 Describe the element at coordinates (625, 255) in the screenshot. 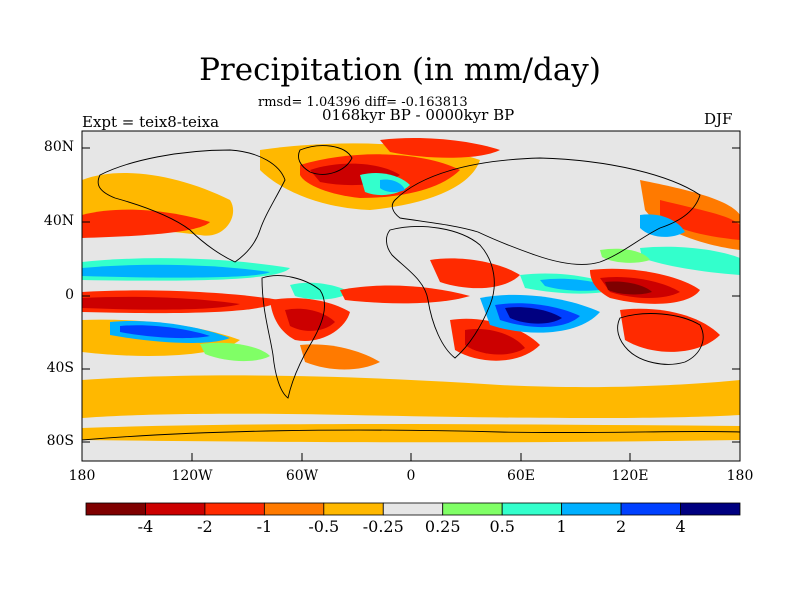

I see `wpac-green` at that location.